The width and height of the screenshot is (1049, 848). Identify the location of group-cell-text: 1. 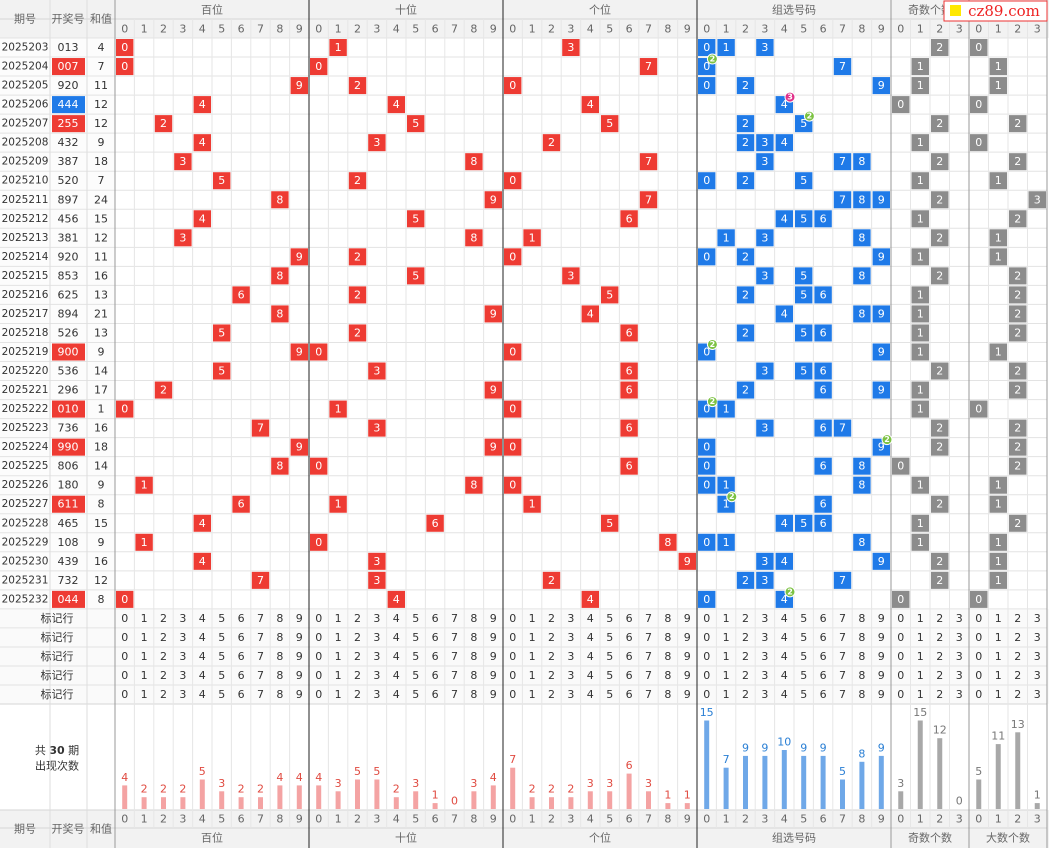
(726, 485).